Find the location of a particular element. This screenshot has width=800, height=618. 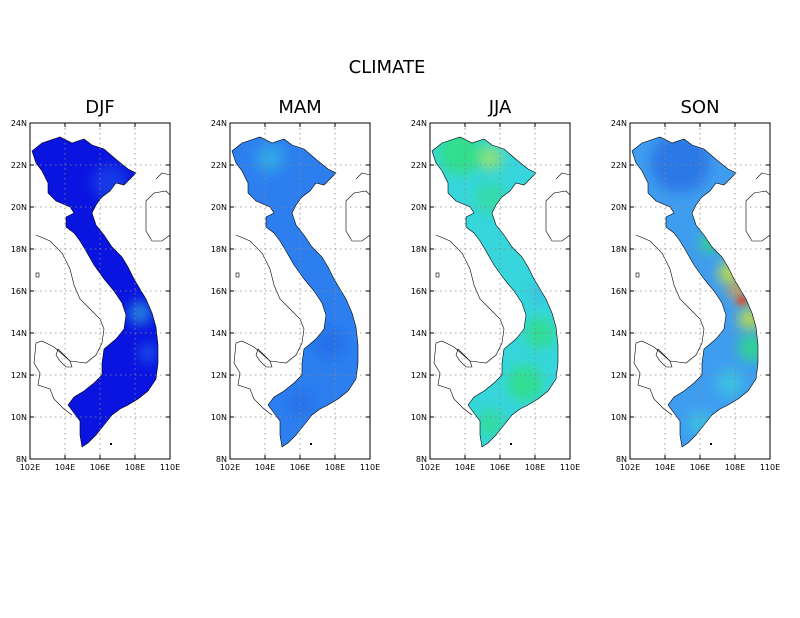

panel-title: SON is located at coordinates (699, 107).